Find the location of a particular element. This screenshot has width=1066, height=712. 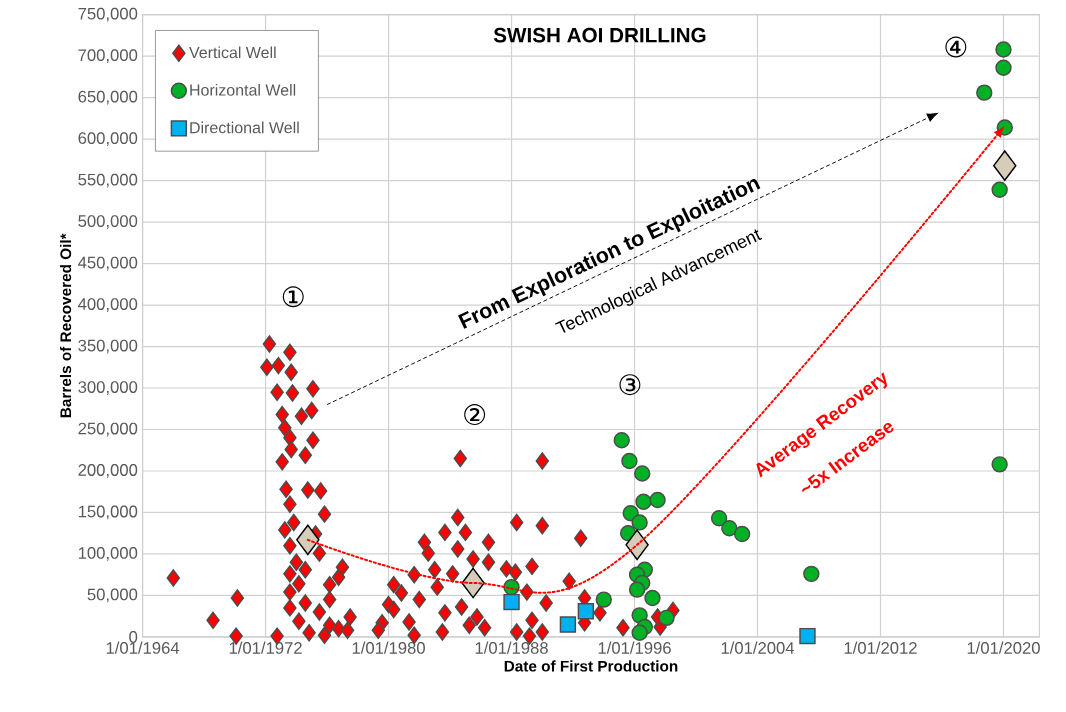

y-axis-title: Barrels of Recovered Oil* is located at coordinates (65, 325).